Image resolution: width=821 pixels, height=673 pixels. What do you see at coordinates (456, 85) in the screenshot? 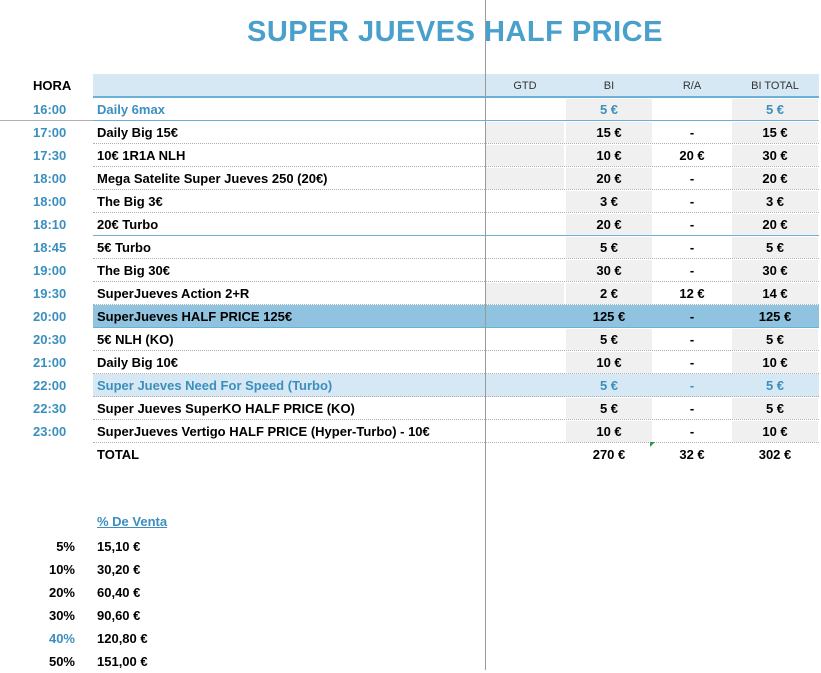
I see `header-band` at bounding box center [456, 85].